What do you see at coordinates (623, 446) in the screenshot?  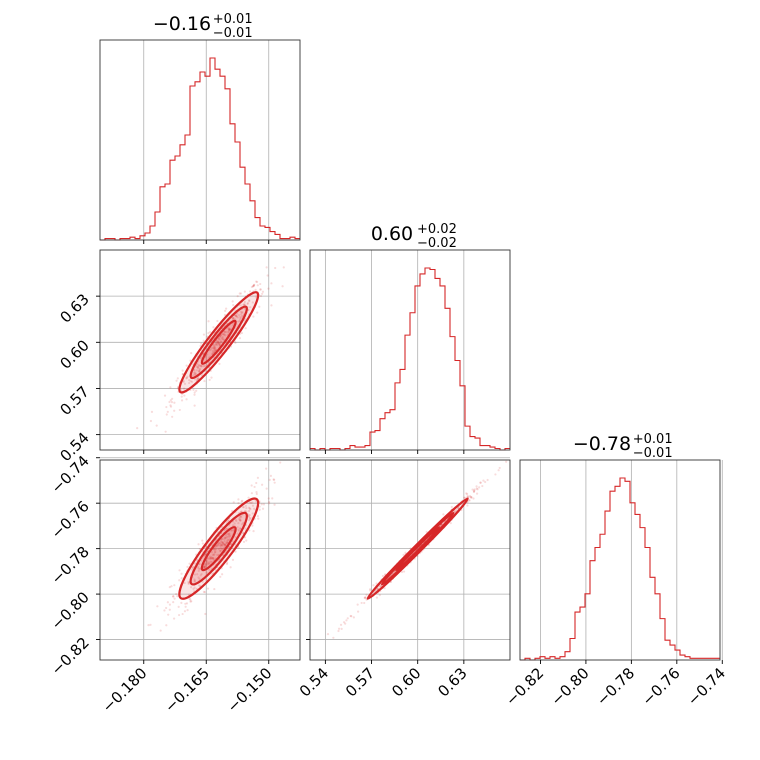 I see `title-2: −0.78 +0.01−0.01` at bounding box center [623, 446].